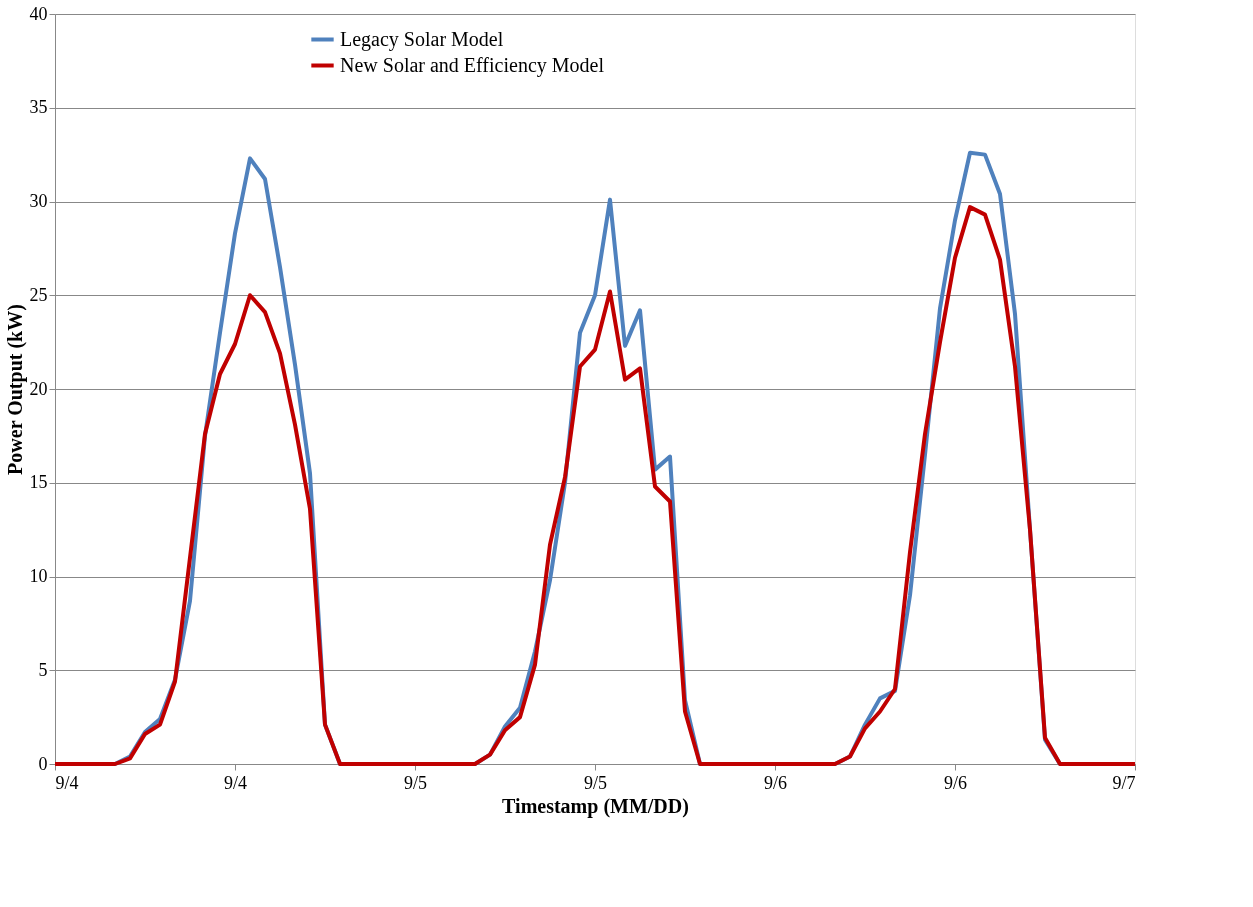 Image resolution: width=1253 pixels, height=907 pixels. Describe the element at coordinates (38, 482) in the screenshot. I see `y-tick-label: 15` at that location.